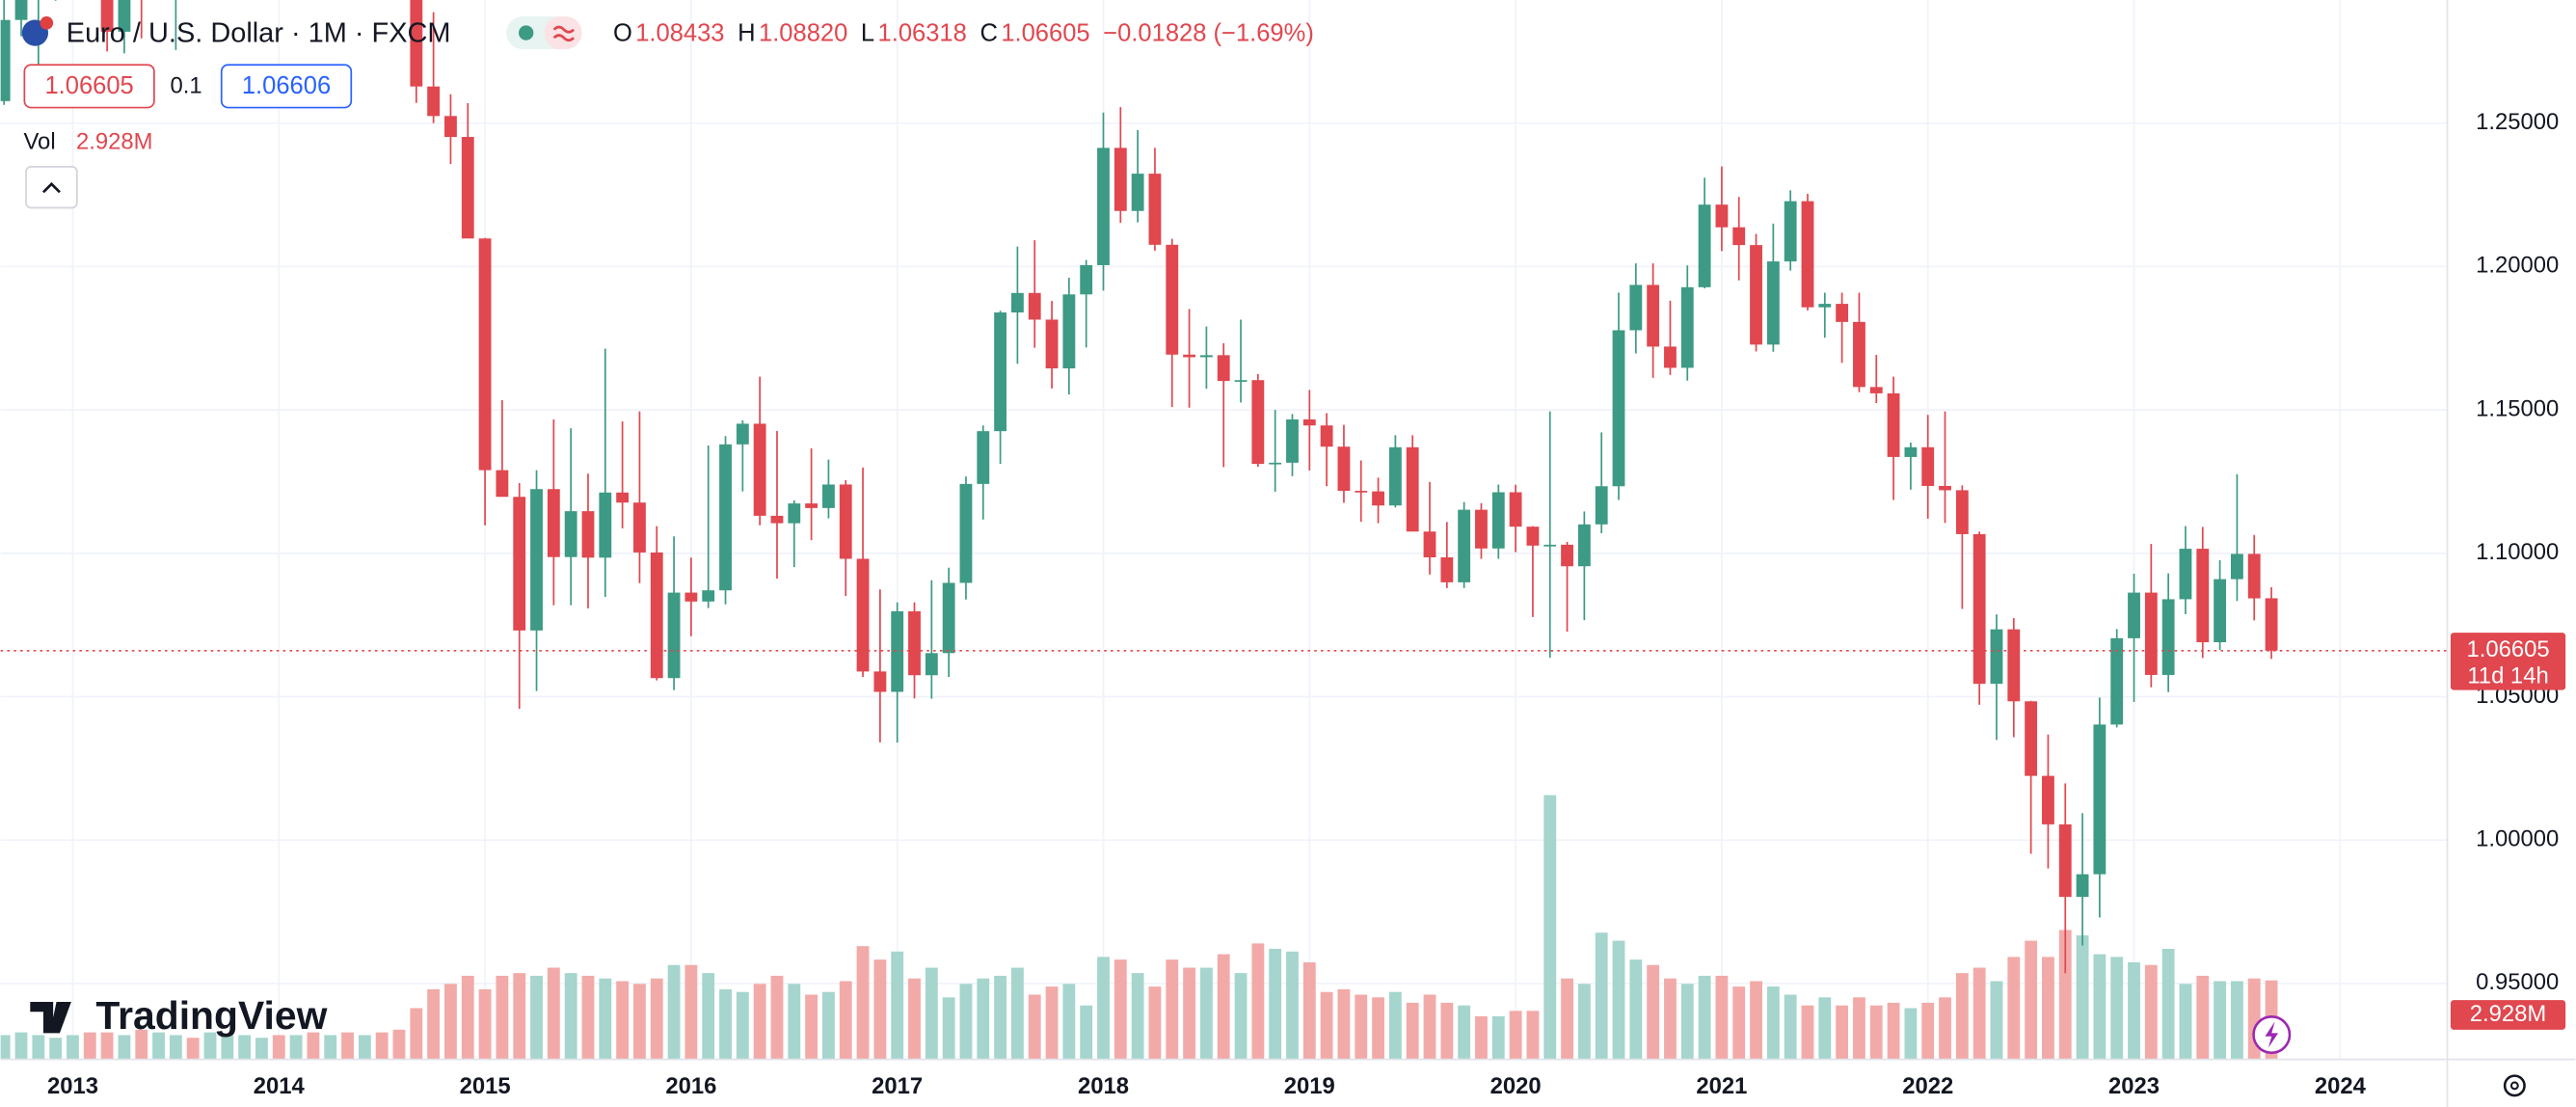 The height and width of the screenshot is (1107, 2576). I want to click on y-tick-label: 1.25000, so click(2517, 122).